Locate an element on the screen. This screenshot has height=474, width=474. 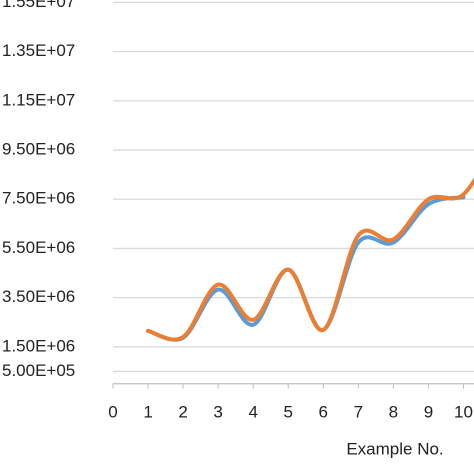
x-tick-label: 1 is located at coordinates (147, 411).